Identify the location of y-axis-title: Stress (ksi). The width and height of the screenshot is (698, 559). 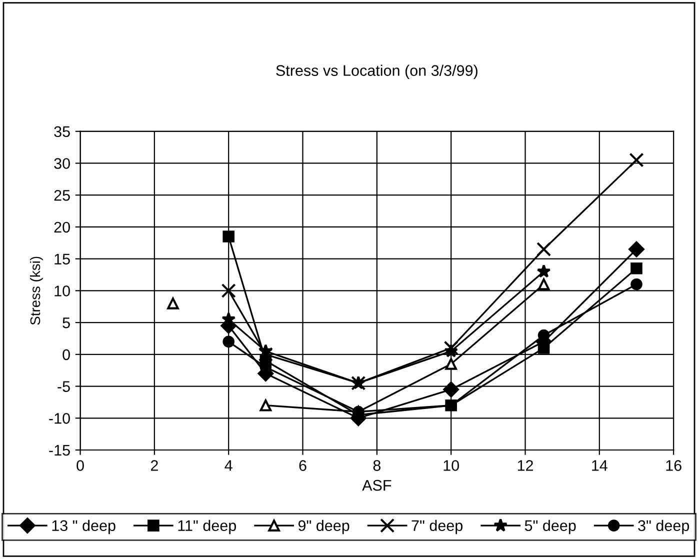
(36, 290).